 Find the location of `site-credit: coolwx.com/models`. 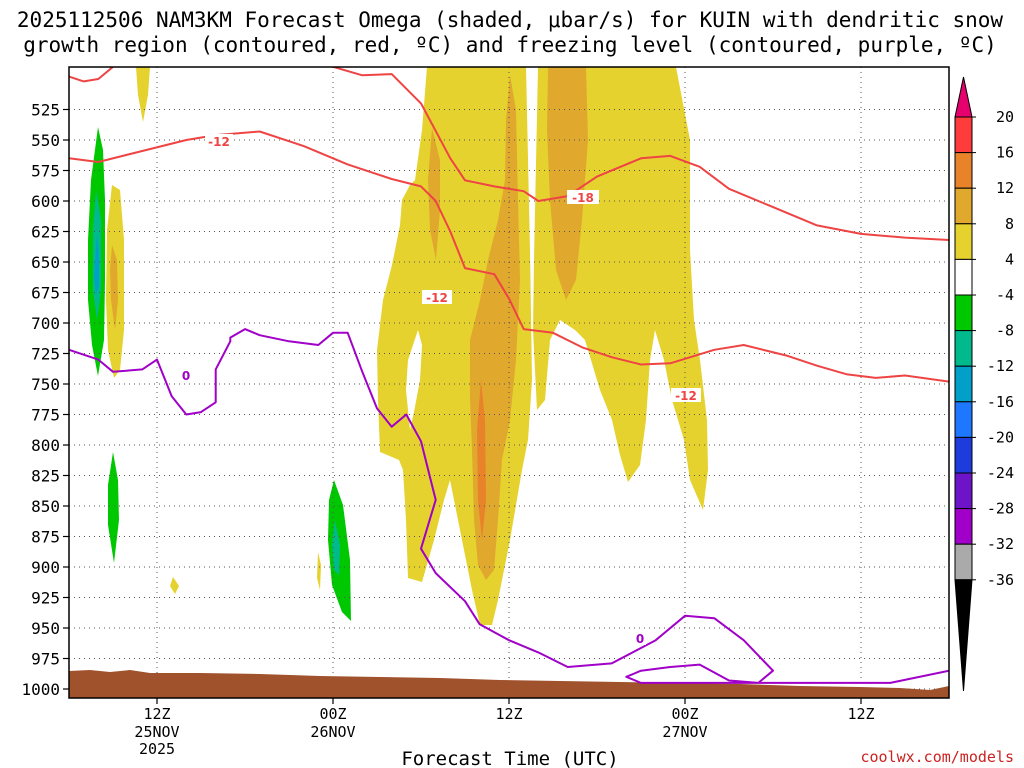

site-credit: coolwx.com/models is located at coordinates (937, 757).